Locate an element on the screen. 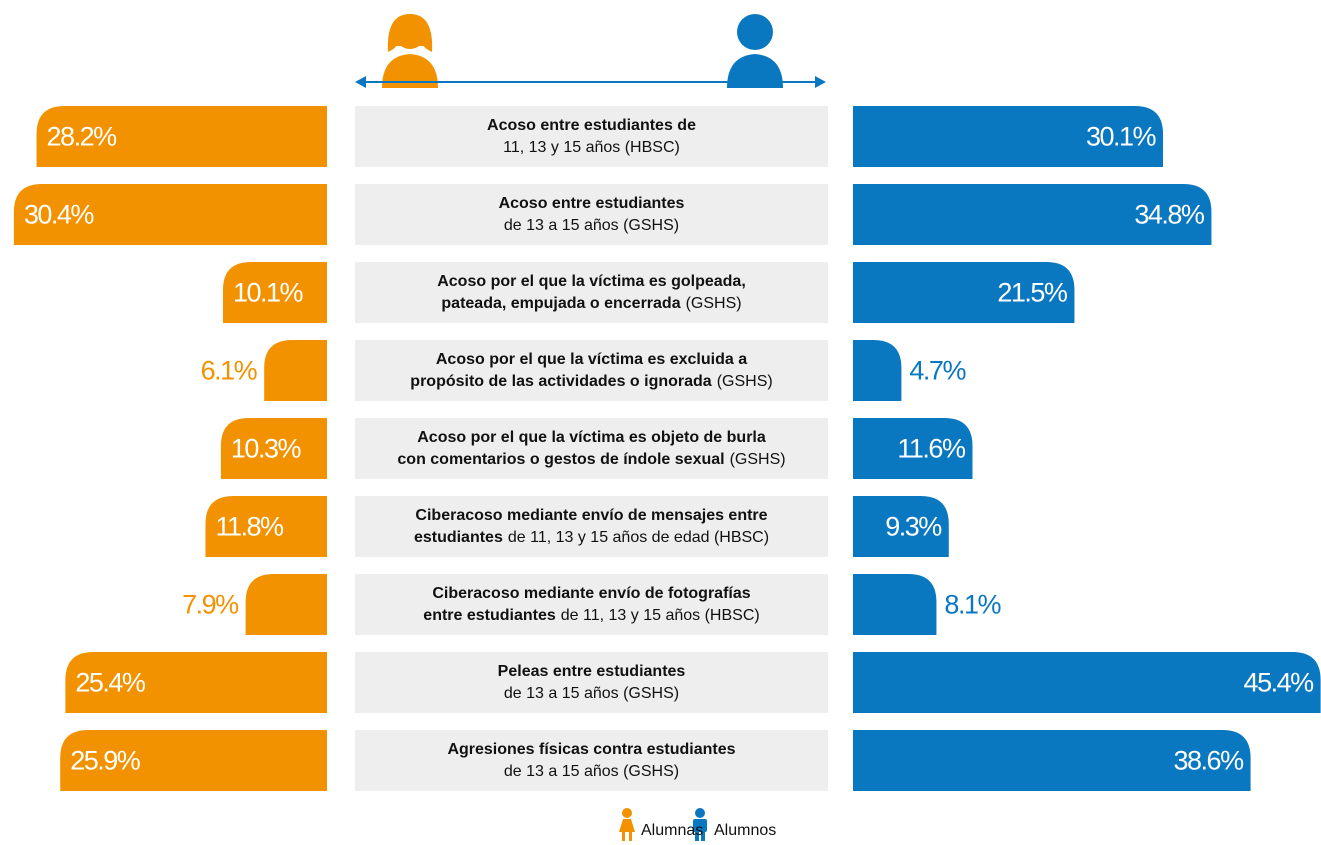  male-icon is located at coordinates (755, 51).